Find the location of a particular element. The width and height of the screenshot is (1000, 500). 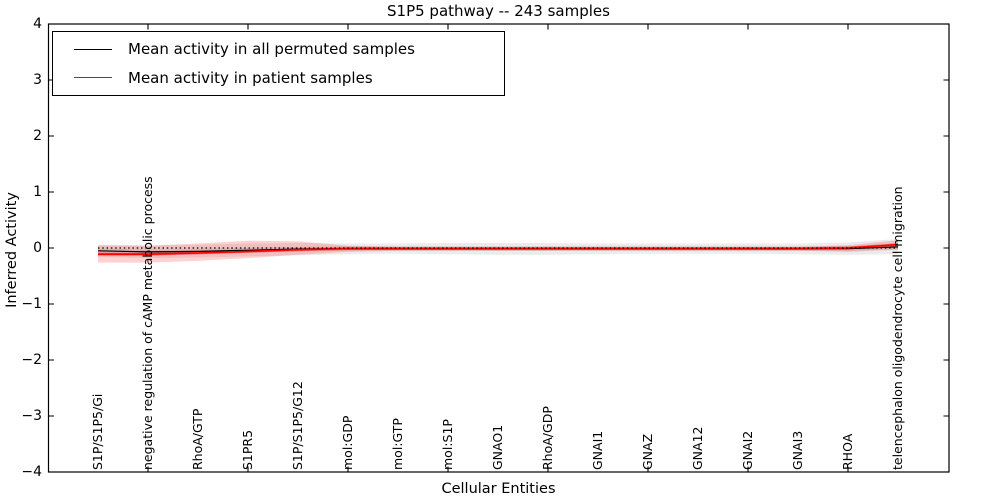

legend-label-permuted: Mean activity in all permuted samples is located at coordinates (271, 49).